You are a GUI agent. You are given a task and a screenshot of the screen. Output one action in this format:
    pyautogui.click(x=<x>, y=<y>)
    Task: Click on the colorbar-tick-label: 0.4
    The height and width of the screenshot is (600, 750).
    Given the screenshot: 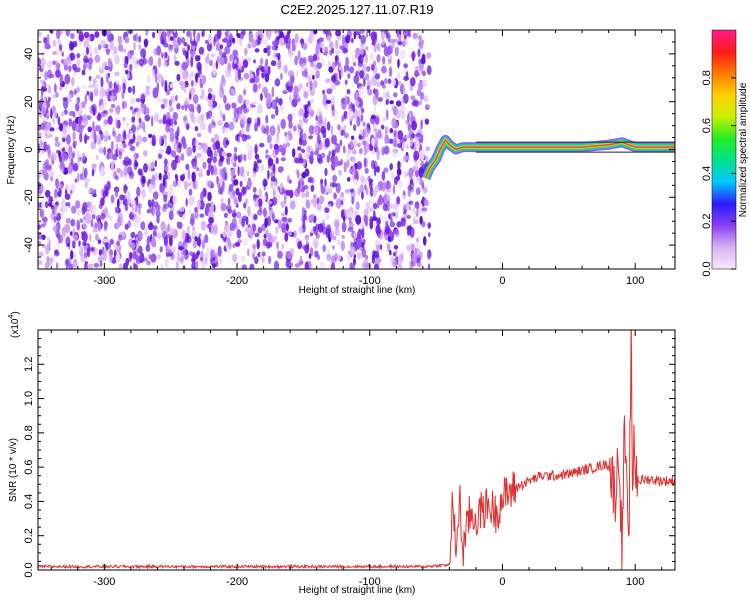 What is the action you would take?
    pyautogui.click(x=707, y=173)
    